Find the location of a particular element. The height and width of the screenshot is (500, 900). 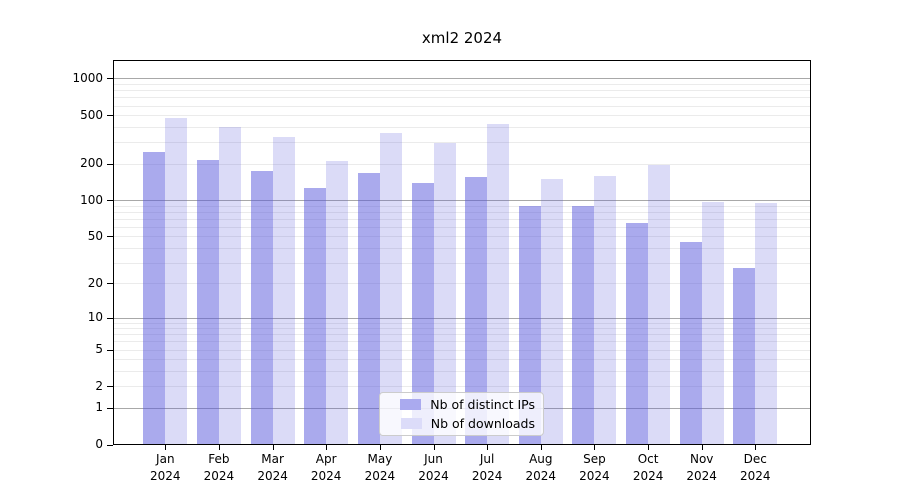

x-tick-label-mar: Mar 2024 is located at coordinates (272, 467).